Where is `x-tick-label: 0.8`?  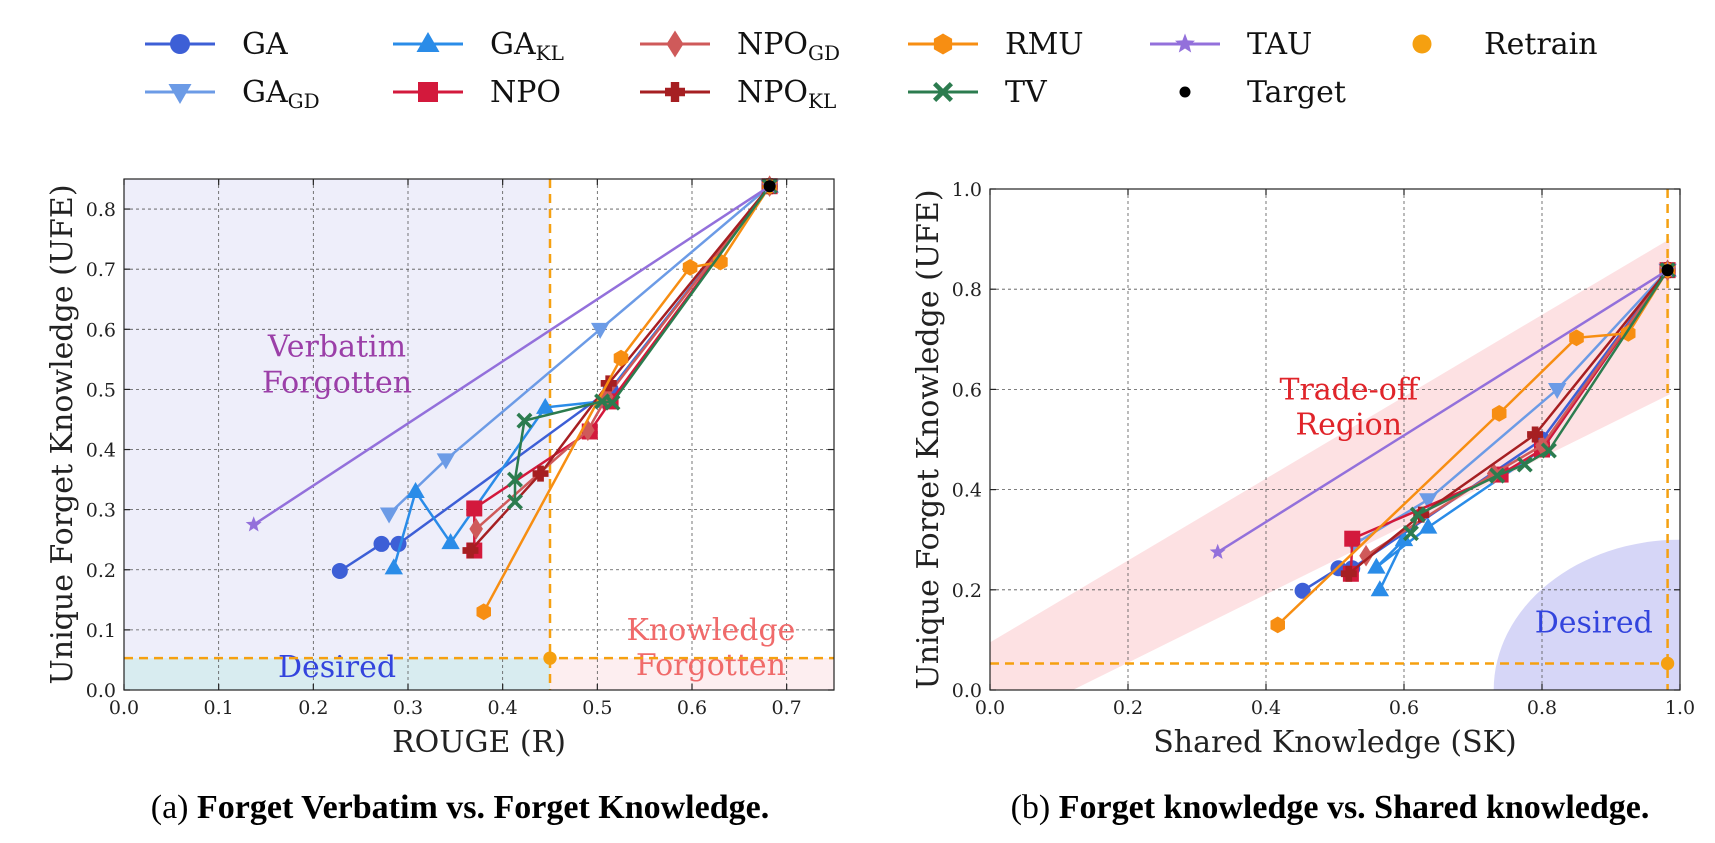 x-tick-label: 0.8 is located at coordinates (1542, 708).